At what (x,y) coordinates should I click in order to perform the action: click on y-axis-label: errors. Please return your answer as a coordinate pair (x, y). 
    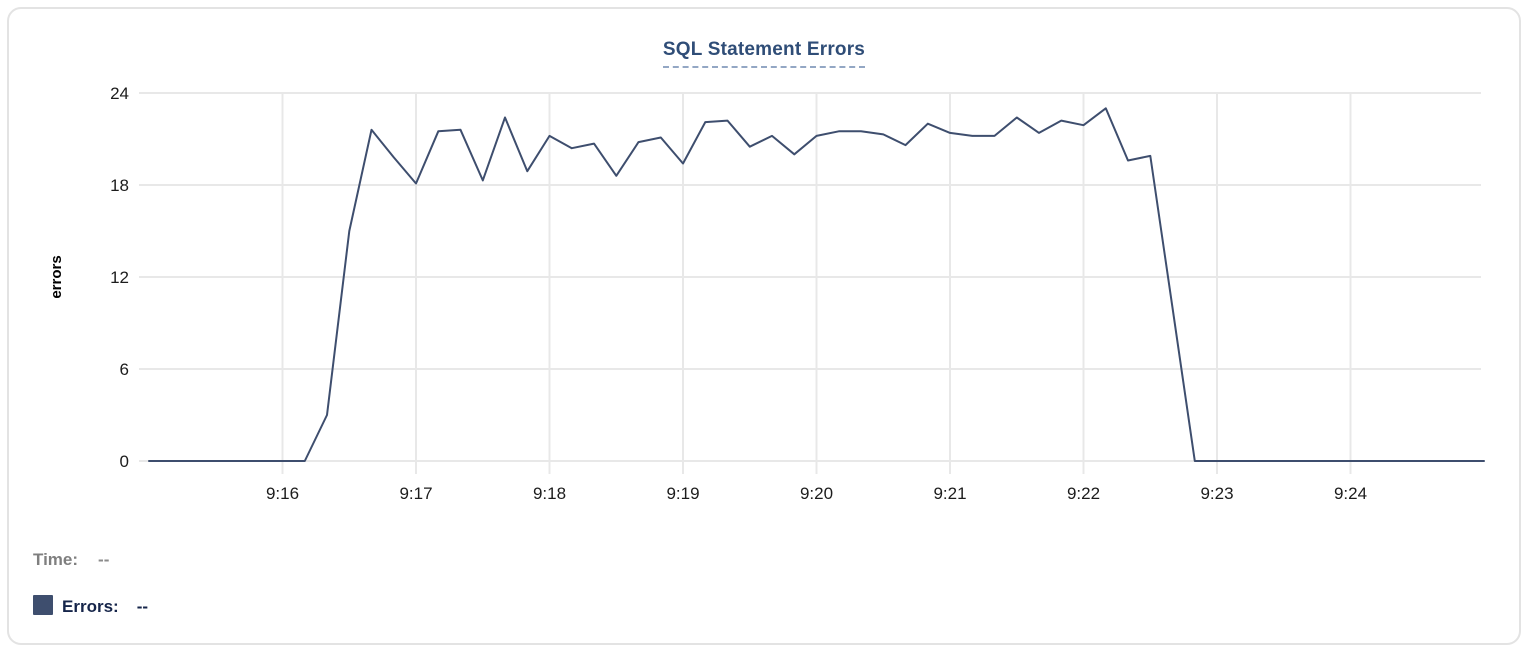
    Looking at the image, I should click on (56, 276).